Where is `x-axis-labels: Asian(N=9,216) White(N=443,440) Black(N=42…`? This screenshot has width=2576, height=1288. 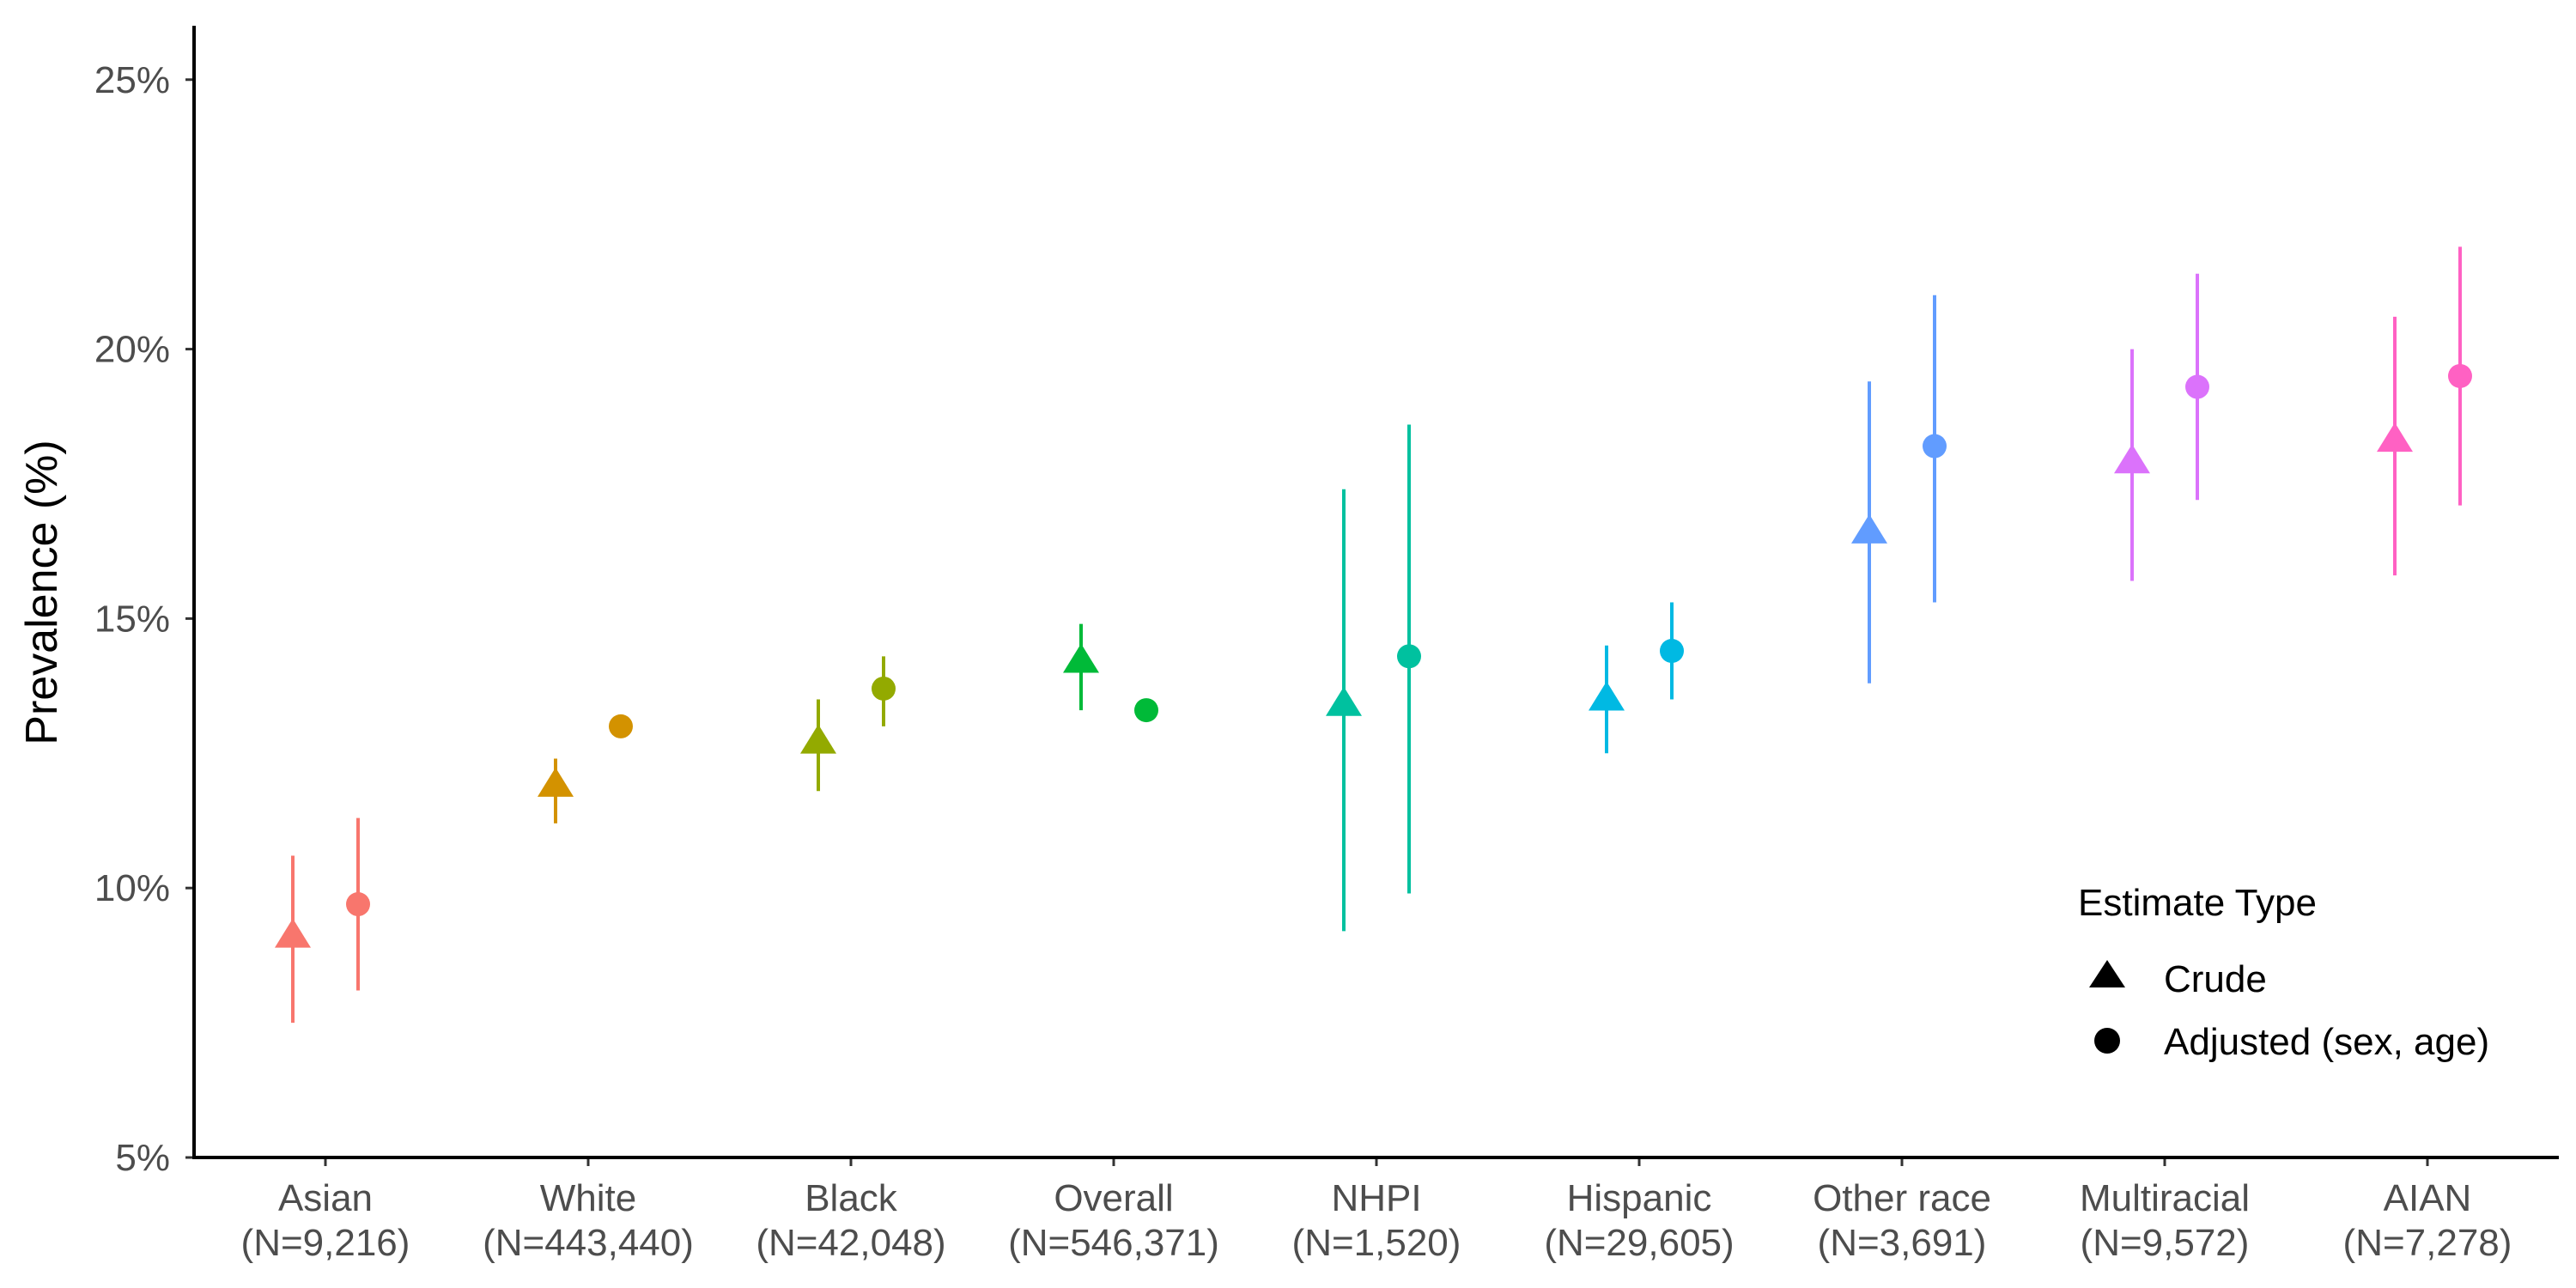
x-axis-labels: Asian(N=9,216) White(N=443,440) Black(N=42… is located at coordinates (1376, 1210).